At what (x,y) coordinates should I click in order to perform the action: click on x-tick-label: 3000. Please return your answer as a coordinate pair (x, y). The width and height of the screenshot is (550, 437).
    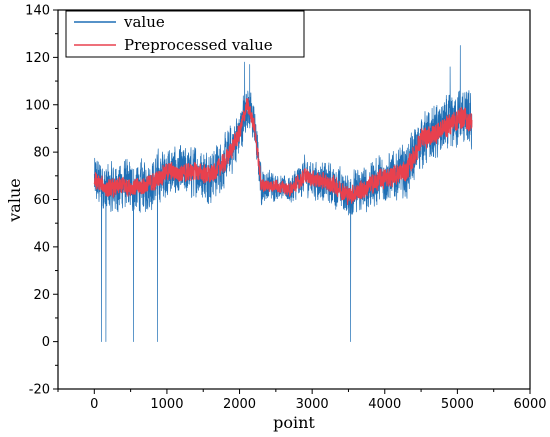
    Looking at the image, I should click on (312, 404).